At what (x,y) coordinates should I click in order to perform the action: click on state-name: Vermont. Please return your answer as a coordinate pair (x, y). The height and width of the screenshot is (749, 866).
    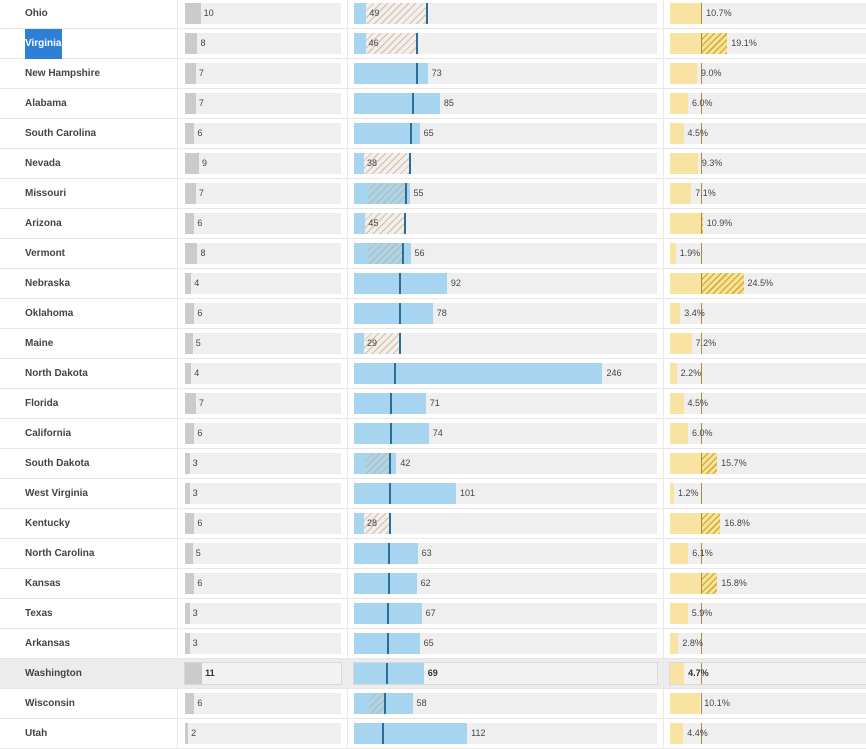
    Looking at the image, I should click on (45, 253).